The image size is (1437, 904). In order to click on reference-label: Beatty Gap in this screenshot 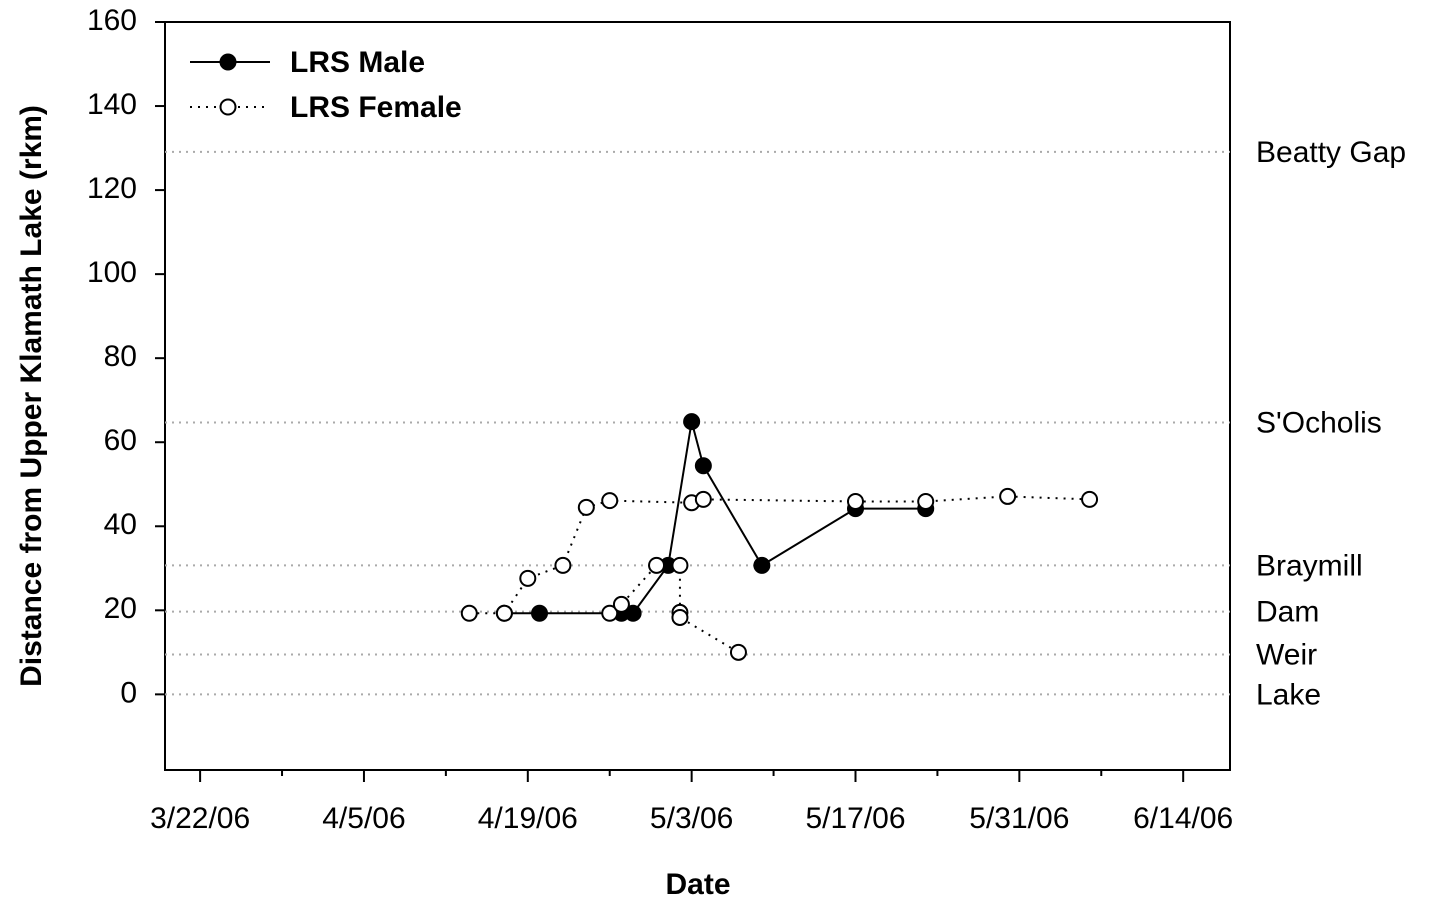, I will do `click(1331, 152)`.